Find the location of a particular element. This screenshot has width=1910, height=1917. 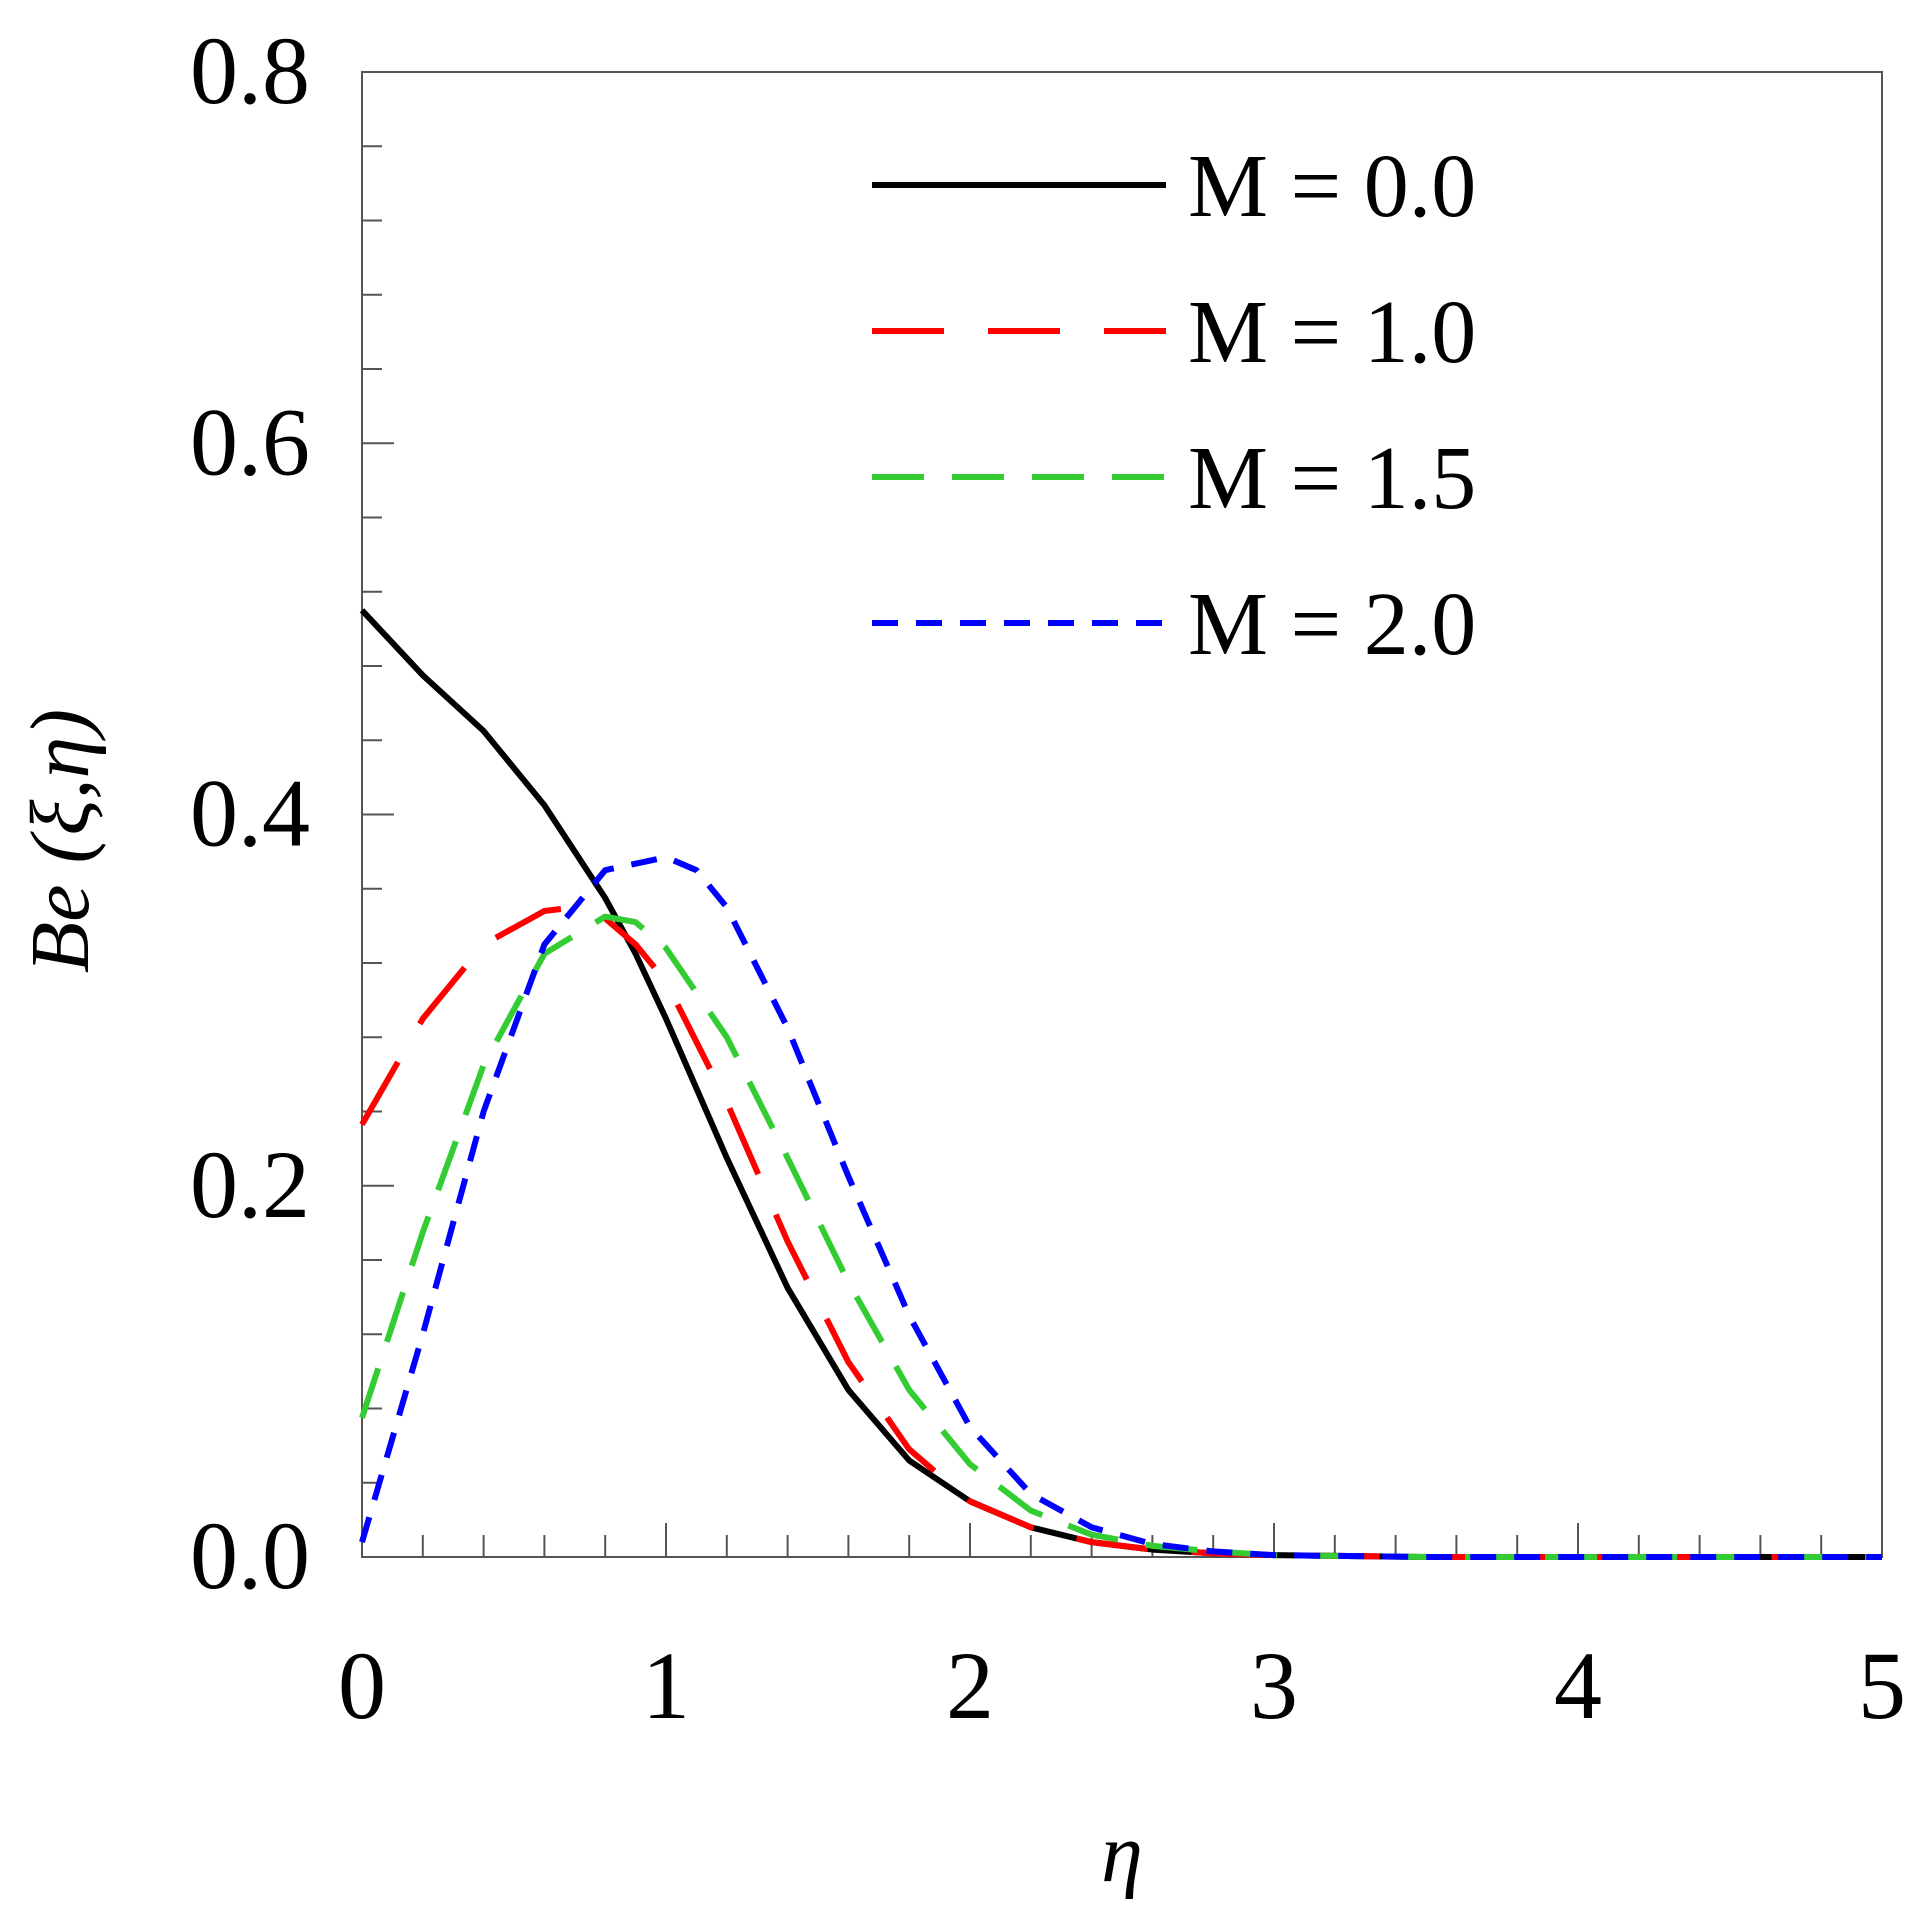

y-tick-label: 0.4 is located at coordinates (250, 813).